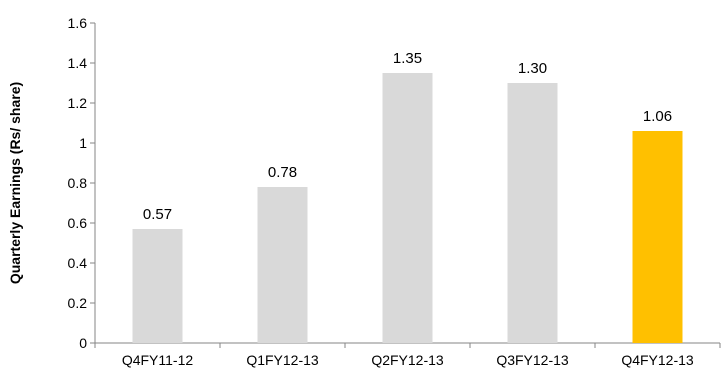 The image size is (723, 378). I want to click on bar-value-label: 1.35, so click(407, 58).